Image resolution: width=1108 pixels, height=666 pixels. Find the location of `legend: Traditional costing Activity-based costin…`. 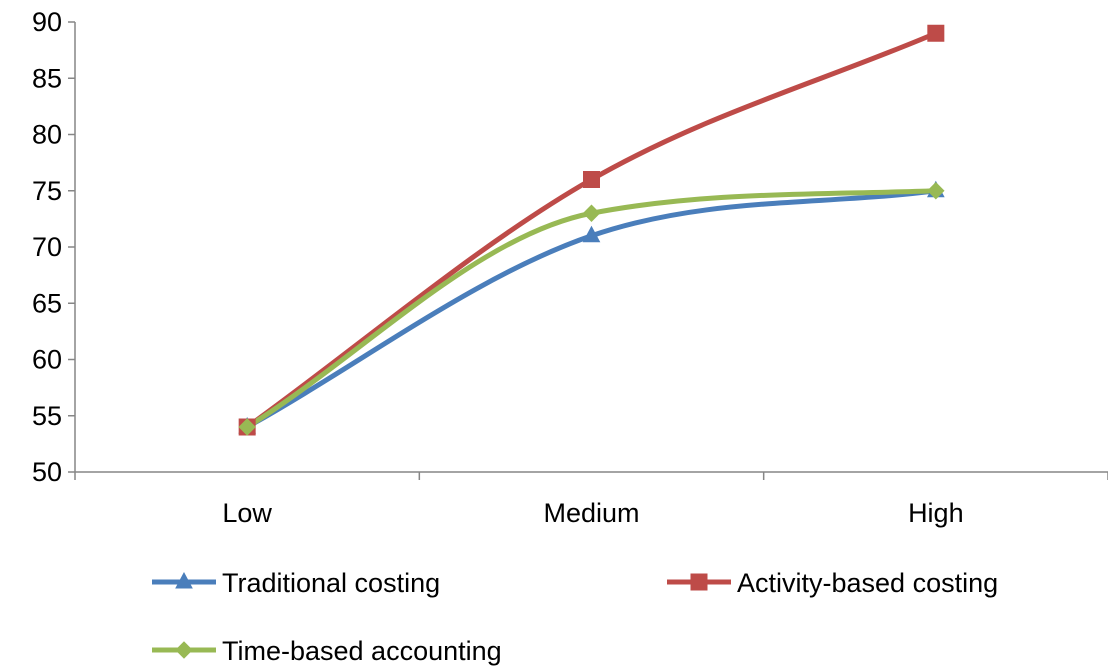

legend: Traditional costing Activity-based costin… is located at coordinates (575, 617).